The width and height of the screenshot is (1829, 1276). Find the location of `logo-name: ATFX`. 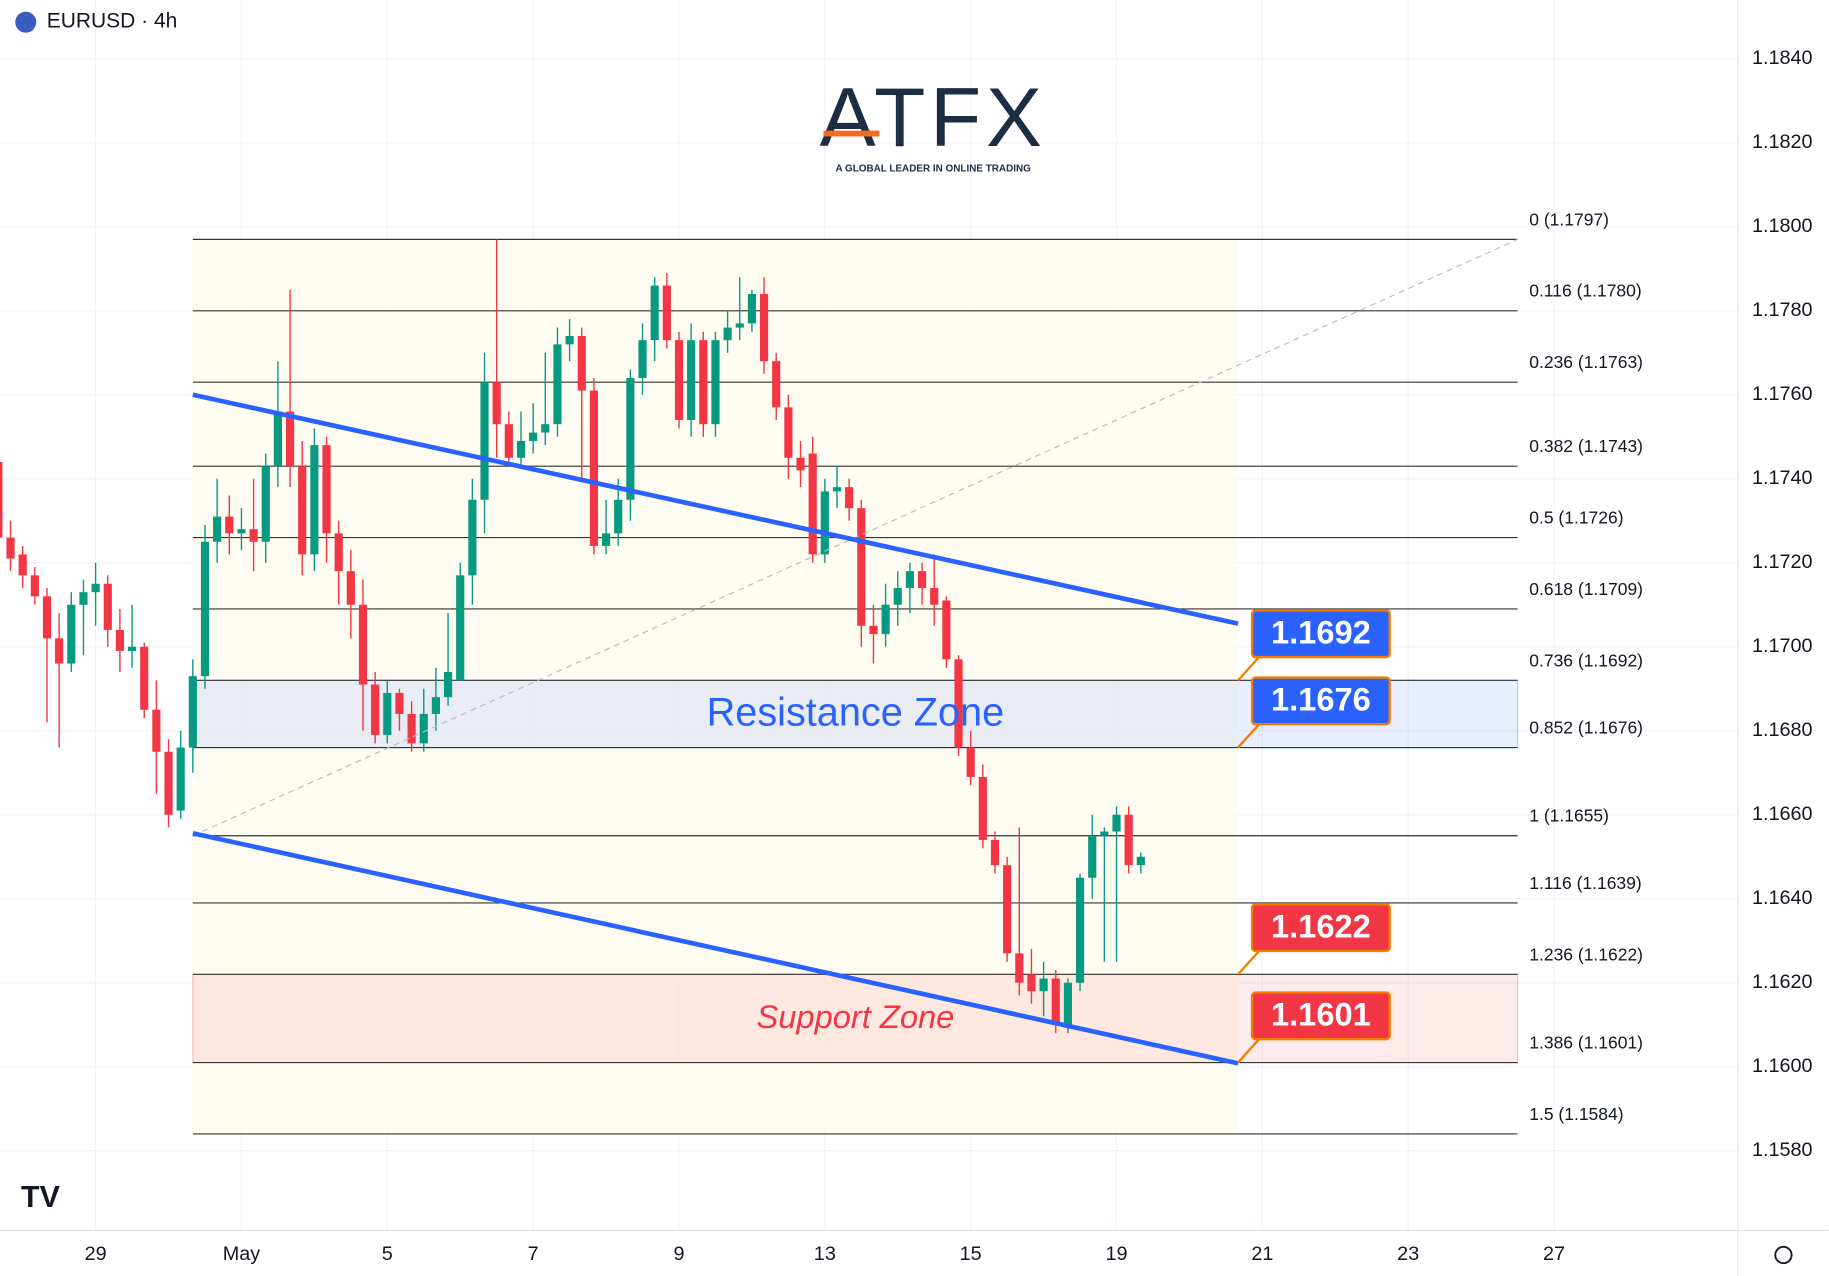

logo-name: ATFX is located at coordinates (933, 117).